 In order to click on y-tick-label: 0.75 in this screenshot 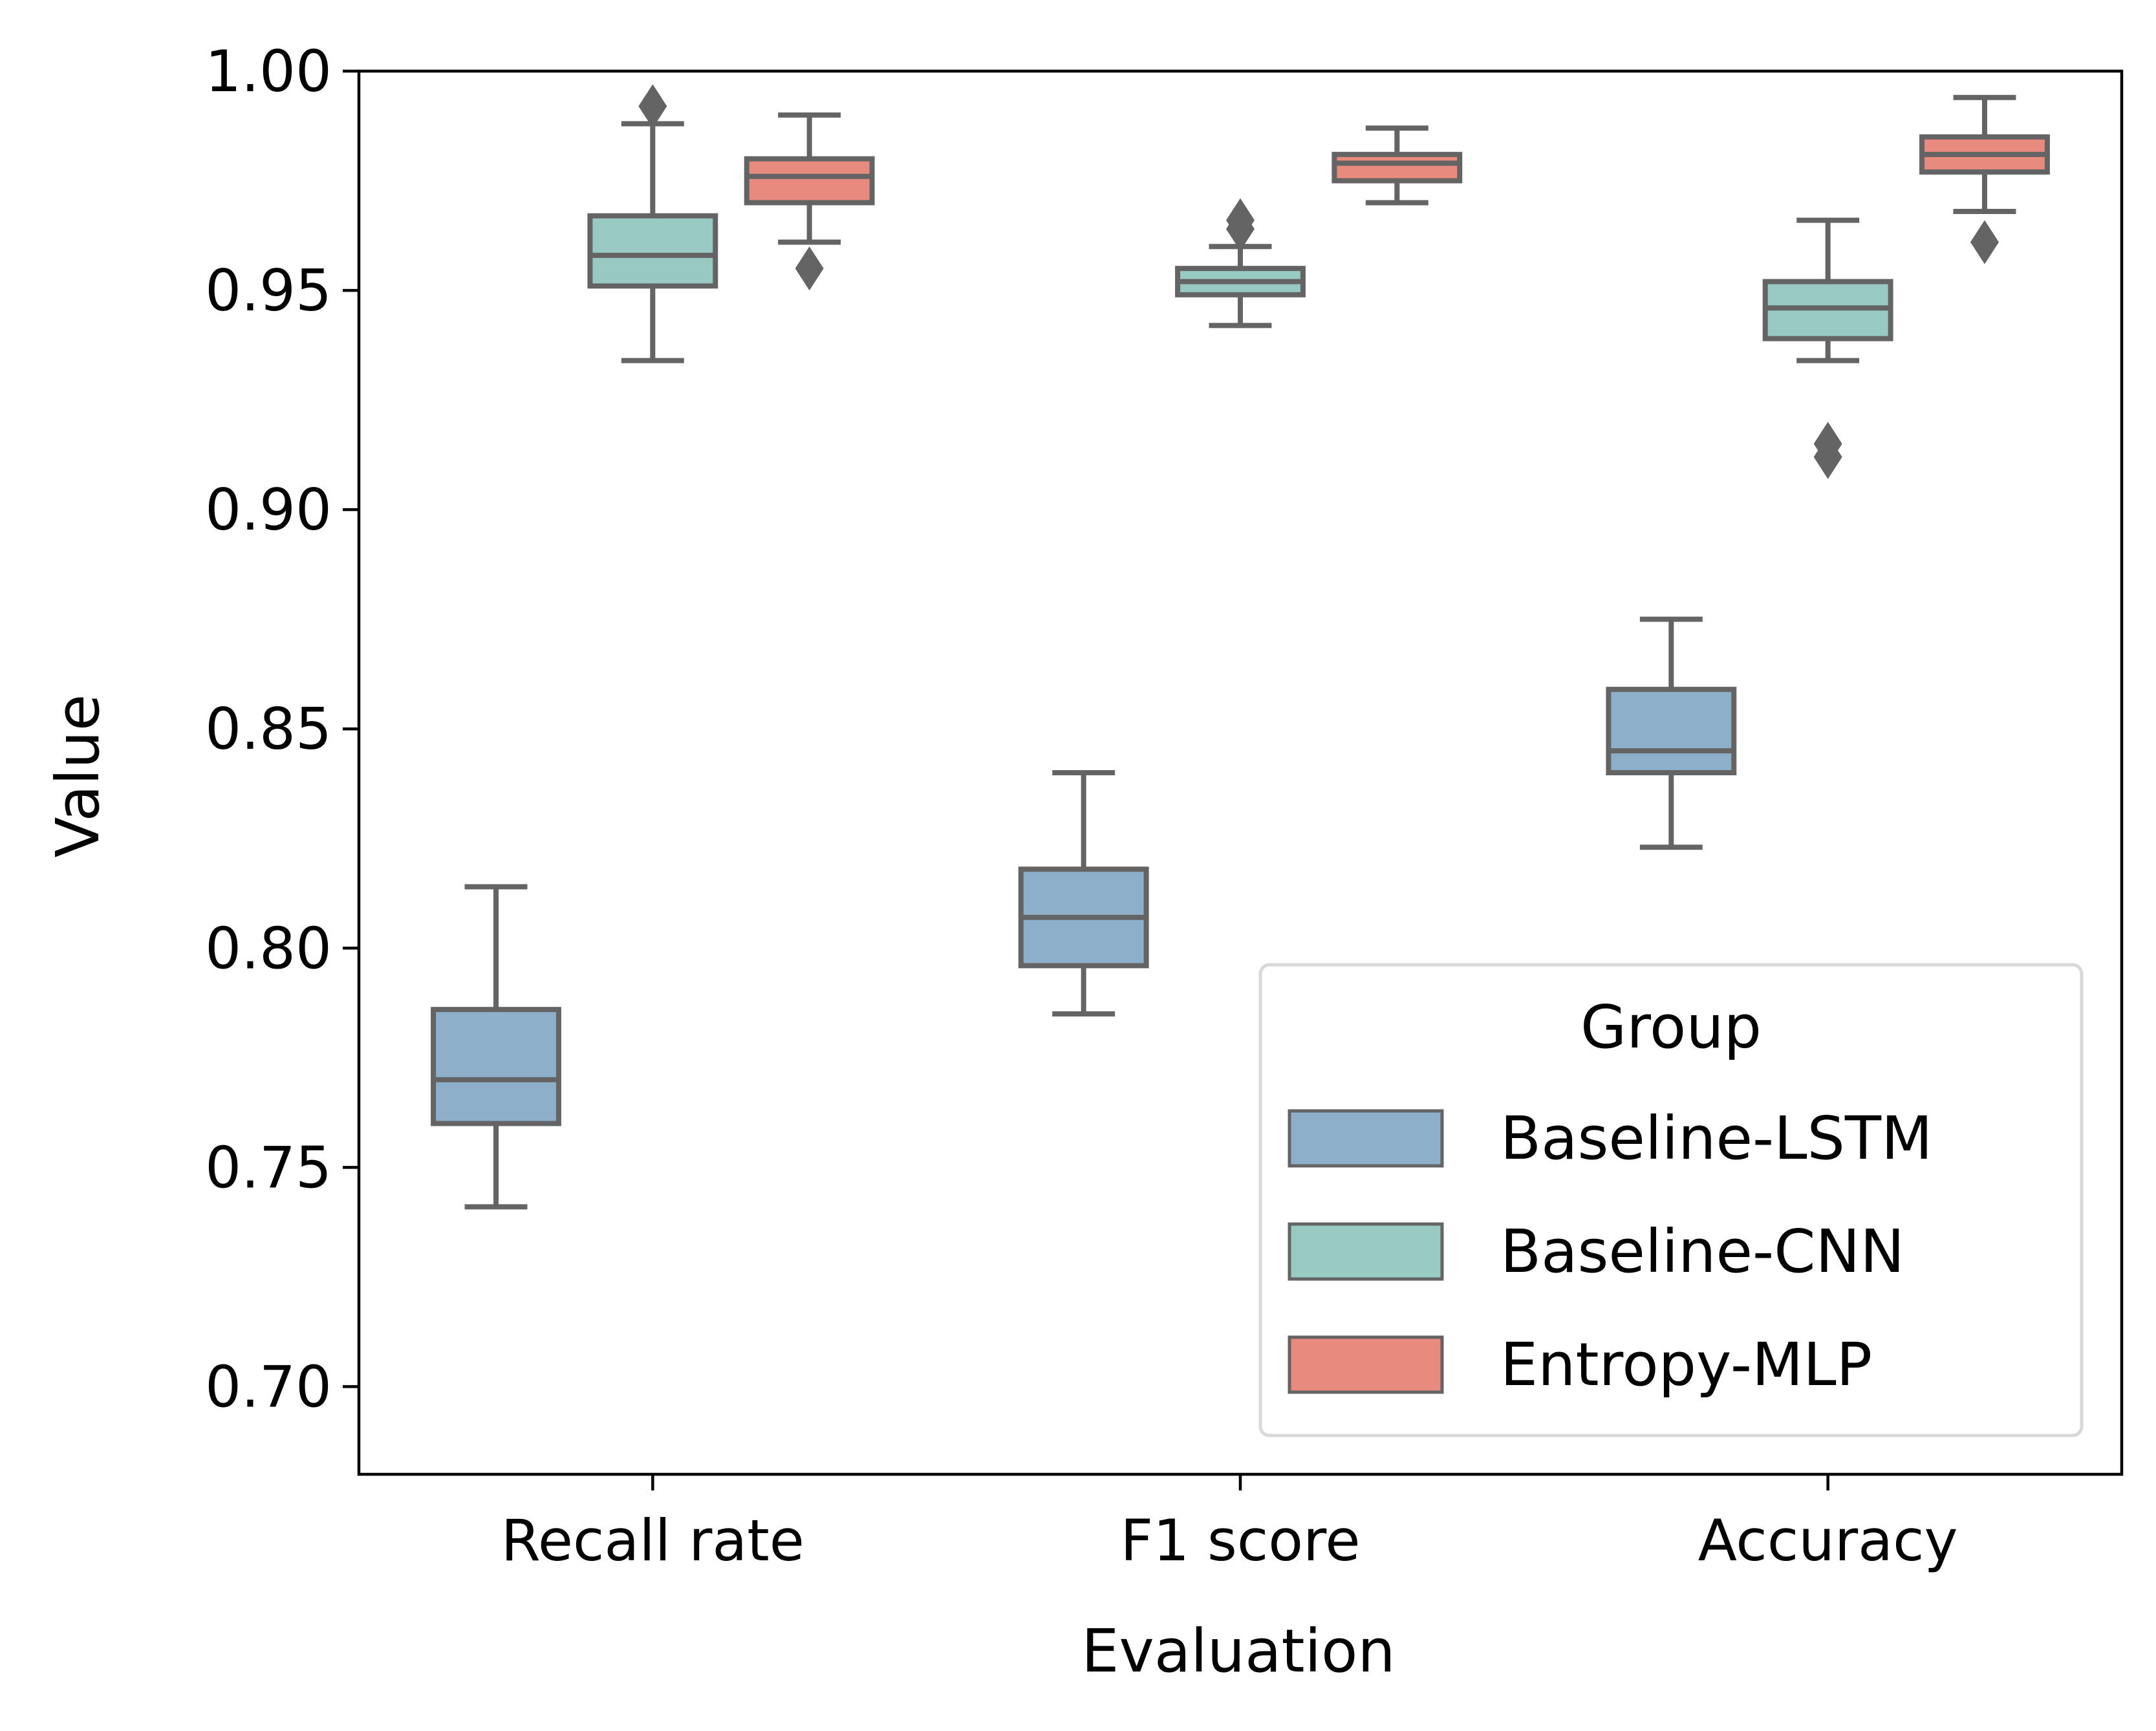, I will do `click(268, 1167)`.